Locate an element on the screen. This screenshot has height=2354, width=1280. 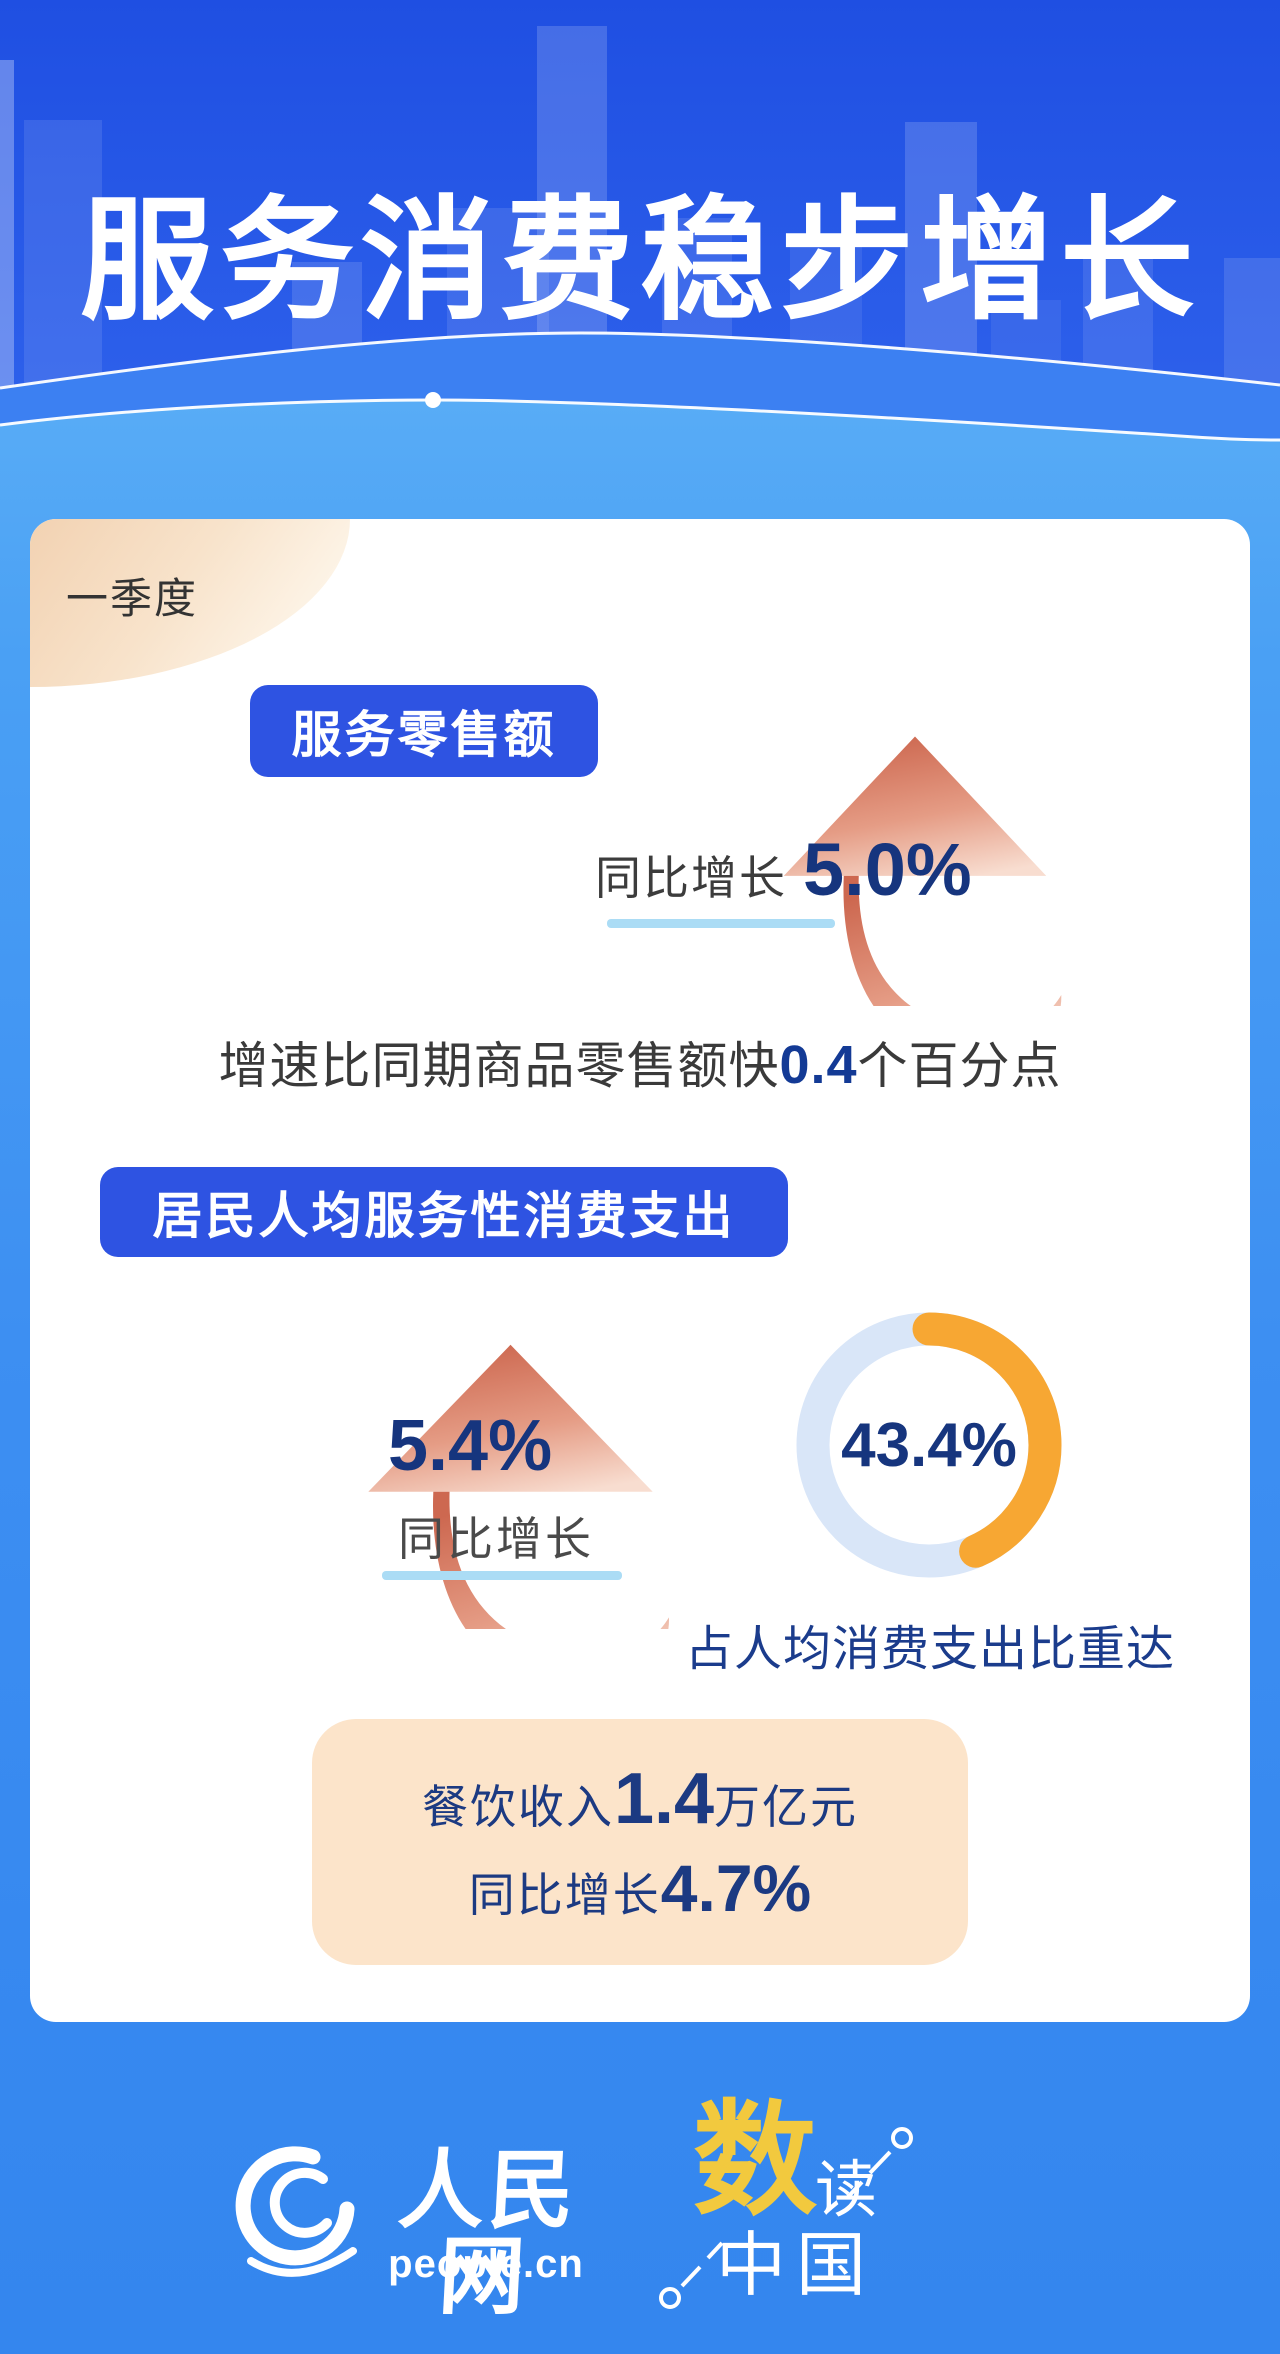
comparison-prefix: 增速比同期商品零售额快 is located at coordinates (499, 1066).